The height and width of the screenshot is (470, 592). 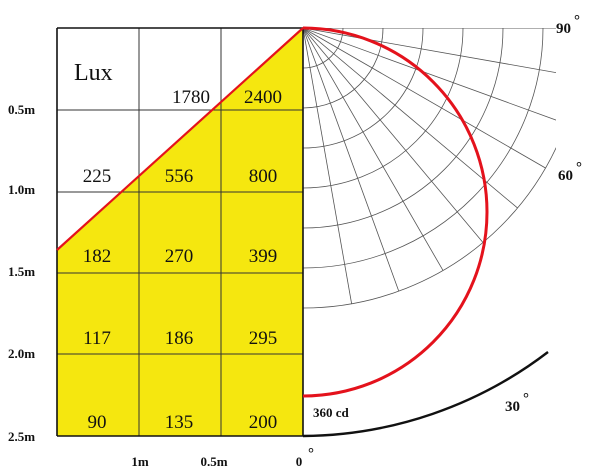 I want to click on lux-value: 295, so click(x=263, y=338).